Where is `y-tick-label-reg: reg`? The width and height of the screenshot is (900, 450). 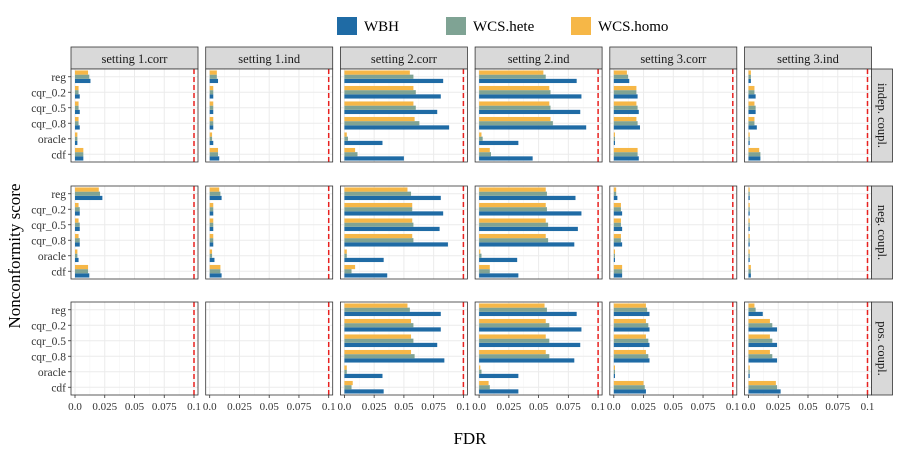
y-tick-label-reg: reg is located at coordinates (58, 195).